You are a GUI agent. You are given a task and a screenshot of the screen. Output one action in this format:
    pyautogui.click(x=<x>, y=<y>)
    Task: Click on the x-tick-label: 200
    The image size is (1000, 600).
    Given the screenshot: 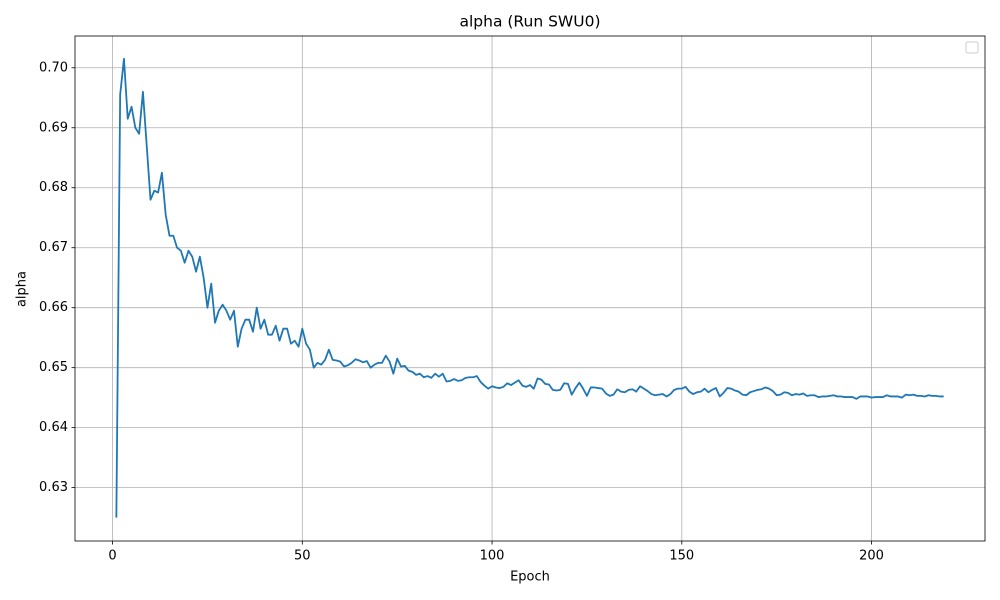 What is the action you would take?
    pyautogui.click(x=871, y=556)
    